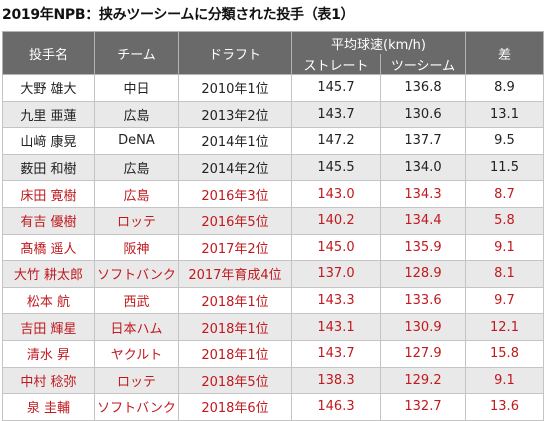  What do you see at coordinates (178, 15) in the screenshot?
I see `table-title: 2019年NPB：挟みツーシームに分類された投手（表1）` at bounding box center [178, 15].